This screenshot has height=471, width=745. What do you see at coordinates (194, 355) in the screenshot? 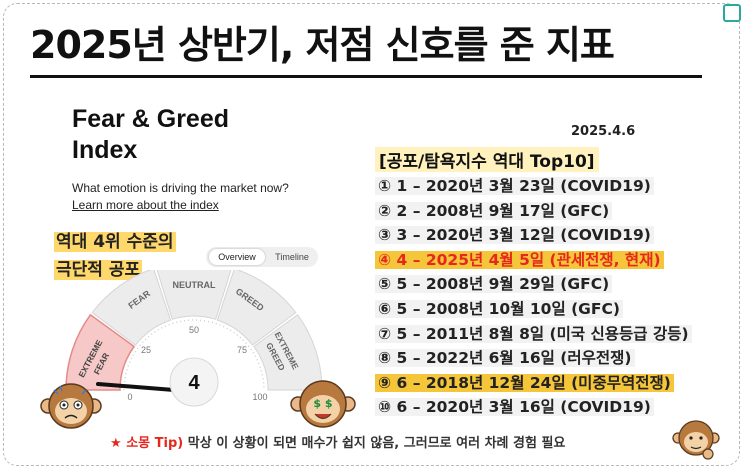
I see `gauge-inner-arc` at bounding box center [194, 355].